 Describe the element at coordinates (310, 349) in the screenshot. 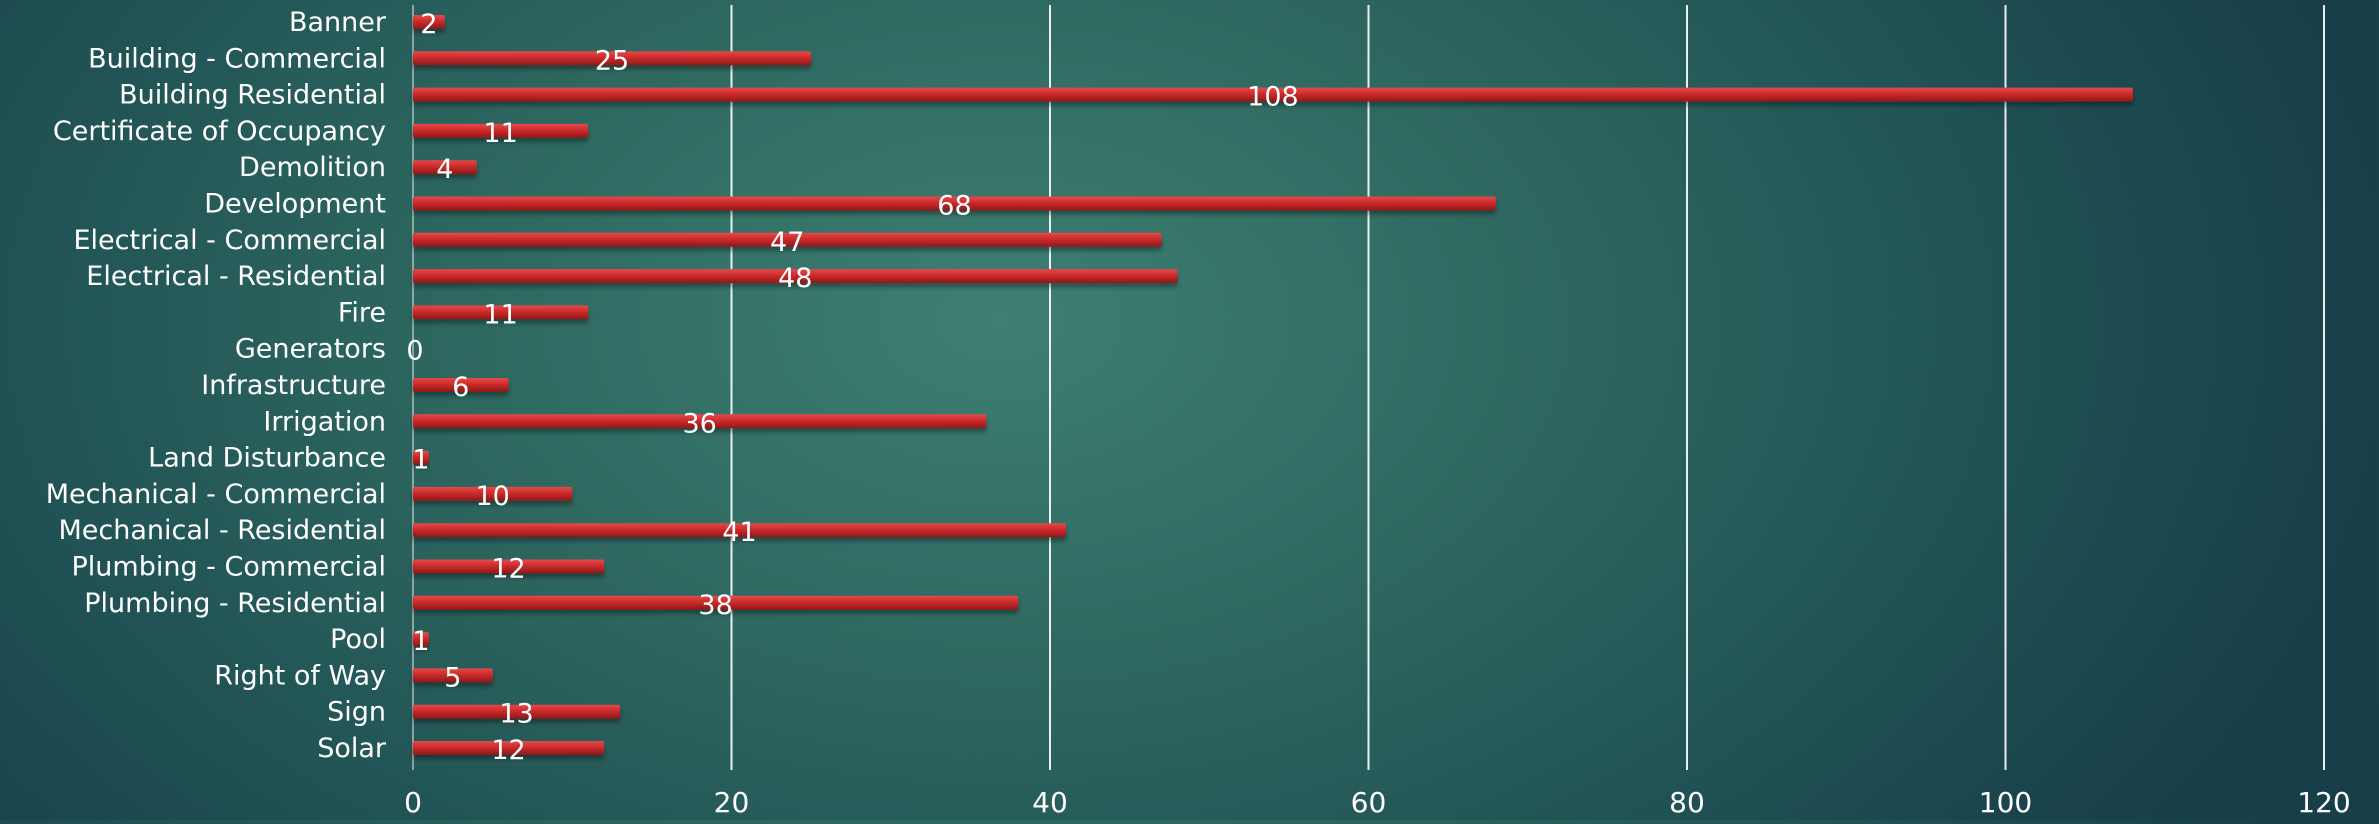

I see `category-label: Generators` at that location.